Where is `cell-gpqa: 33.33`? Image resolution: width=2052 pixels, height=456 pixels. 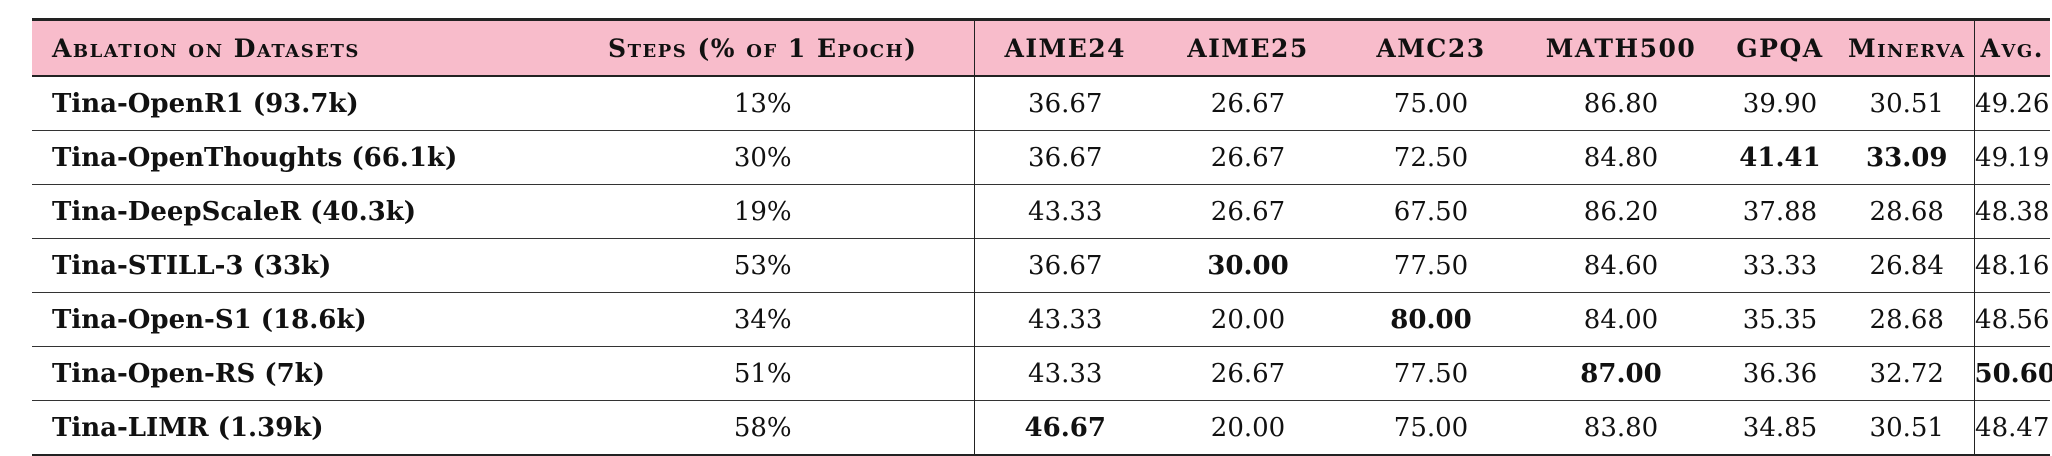
cell-gpqa: 33.33 is located at coordinates (1780, 265).